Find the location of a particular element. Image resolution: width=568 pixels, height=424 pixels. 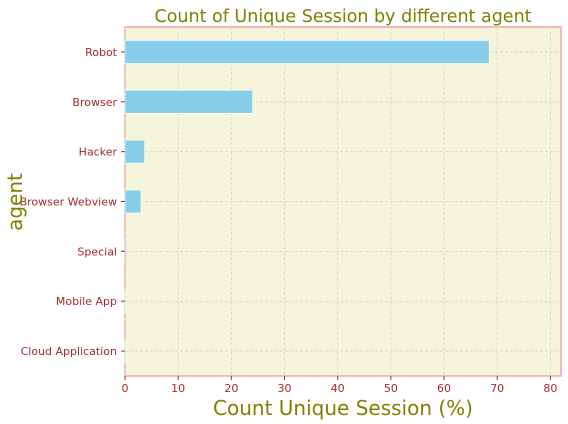

x-tick-label-0: 0 is located at coordinates (125, 388).